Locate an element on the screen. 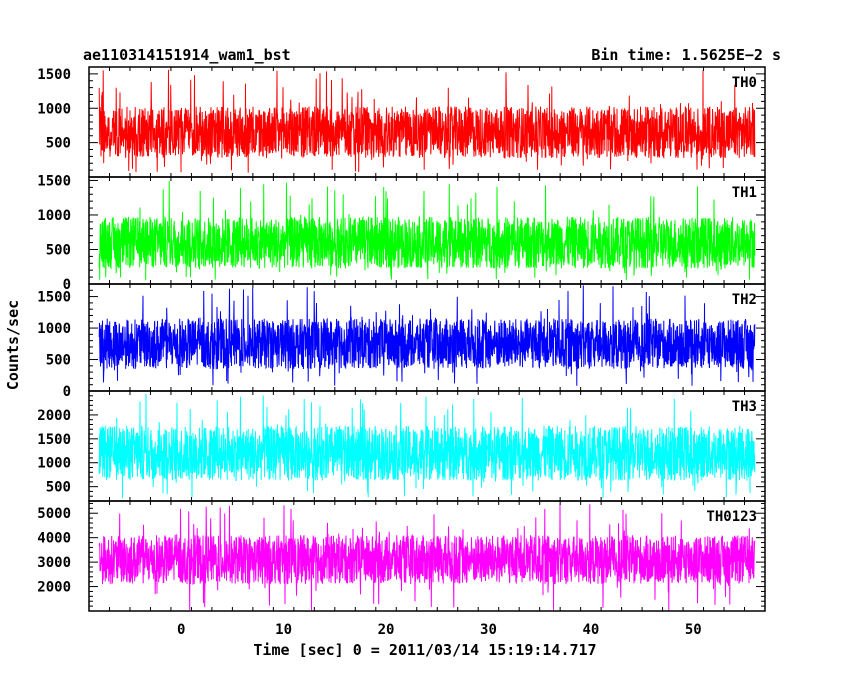 Image resolution: width=850 pixels, height=680 pixels. x-tick-label: 10 is located at coordinates (283, 630).